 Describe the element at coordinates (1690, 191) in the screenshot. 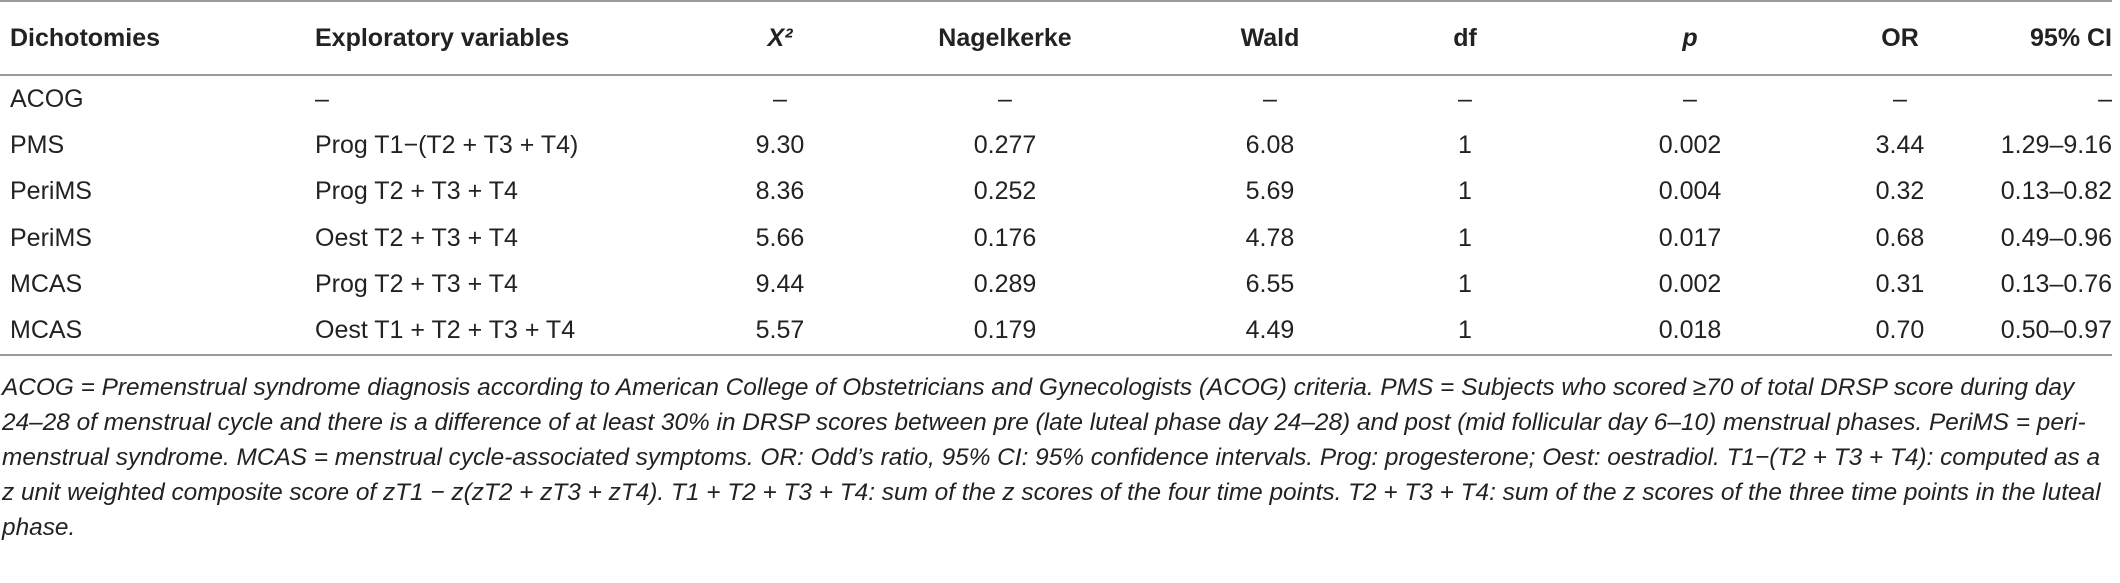

I see `table-cell: 0.004` at that location.